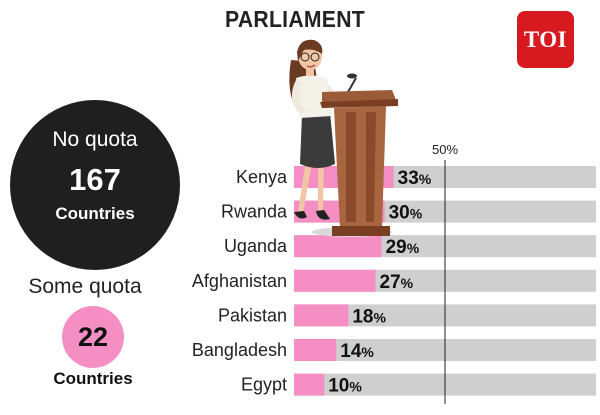  Describe the element at coordinates (93, 337) in the screenshot. I see `some-quota-circle: 22` at that location.